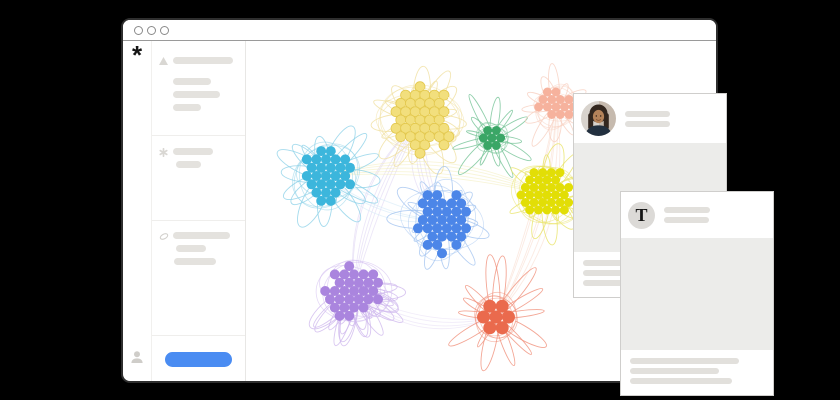 Image resolution: width=840 pixels, height=400 pixels. I want to click on app-logo-asterisk-icon: *, so click(137, 55).